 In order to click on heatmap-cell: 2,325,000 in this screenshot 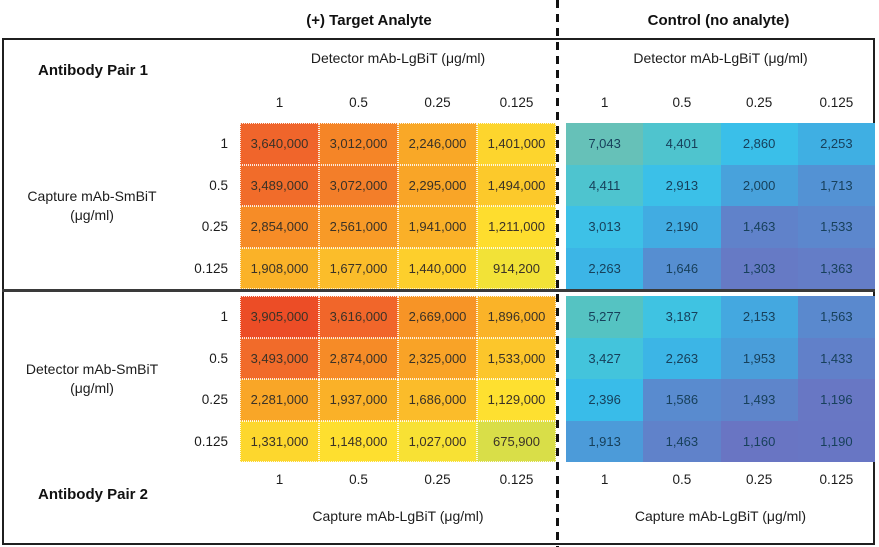, I will do `click(437, 358)`.